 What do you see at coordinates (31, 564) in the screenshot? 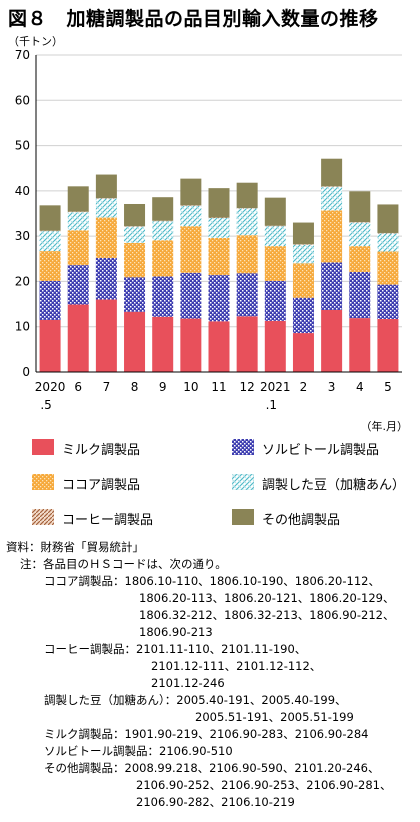
I see `note-label: 注：` at bounding box center [31, 564].